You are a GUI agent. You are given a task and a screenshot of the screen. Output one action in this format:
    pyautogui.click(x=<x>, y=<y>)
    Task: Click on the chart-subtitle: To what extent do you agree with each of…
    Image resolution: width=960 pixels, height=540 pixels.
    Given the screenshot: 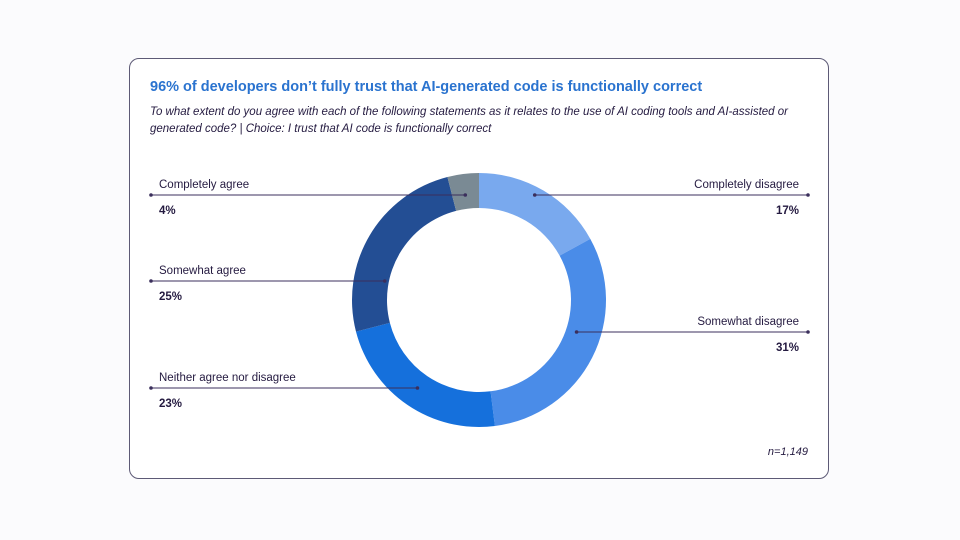 What is the action you would take?
    pyautogui.click(x=469, y=120)
    